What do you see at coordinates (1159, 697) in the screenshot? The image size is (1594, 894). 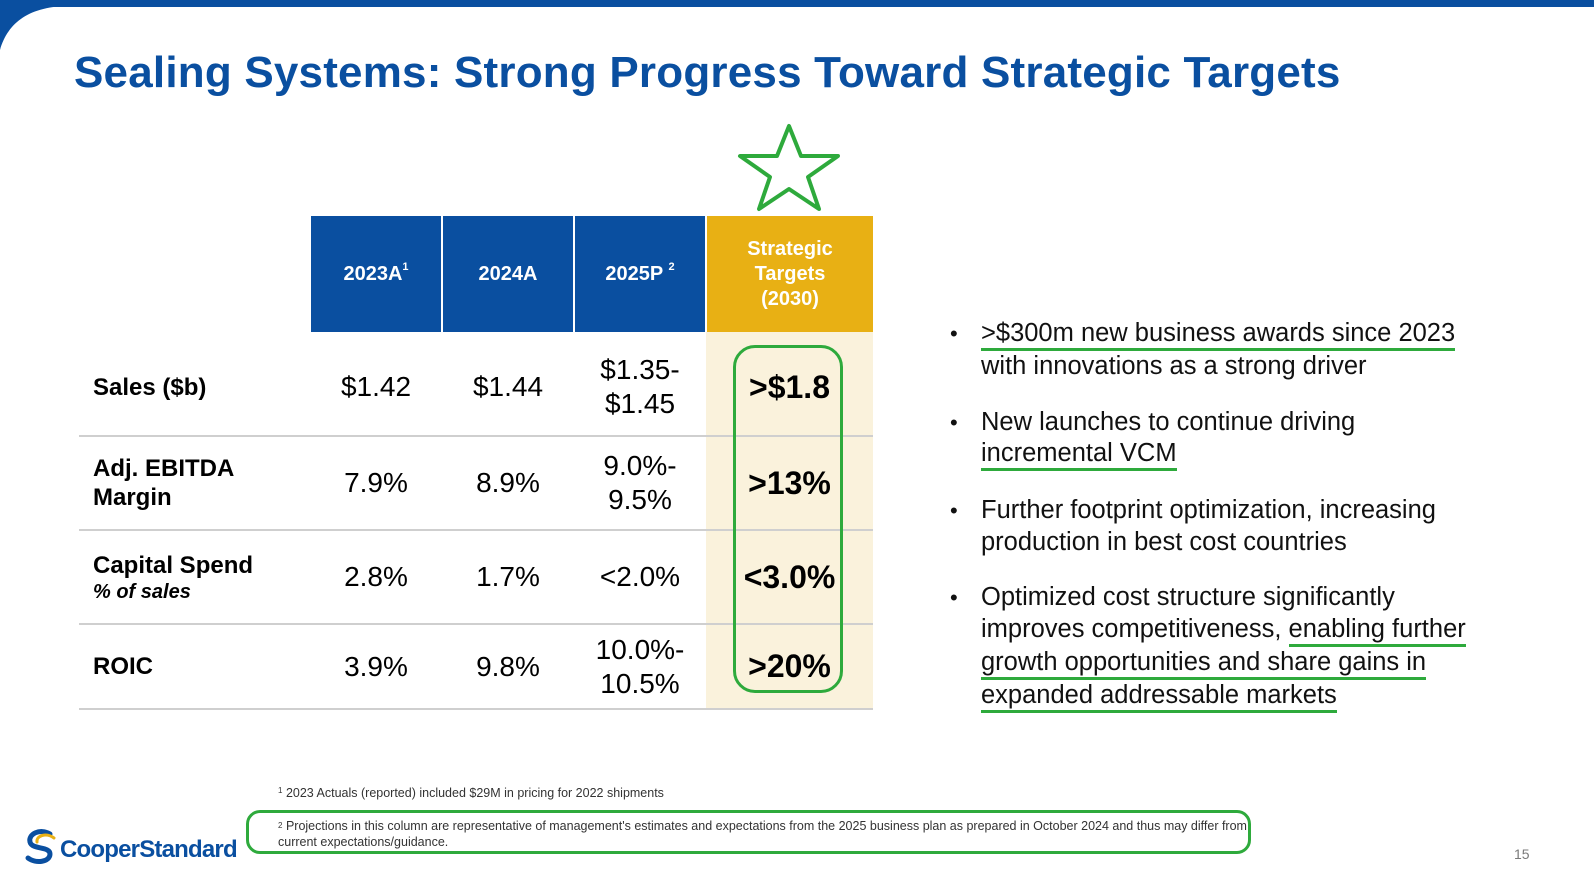 I see `underlined-text: expanded addressable markets` at bounding box center [1159, 697].